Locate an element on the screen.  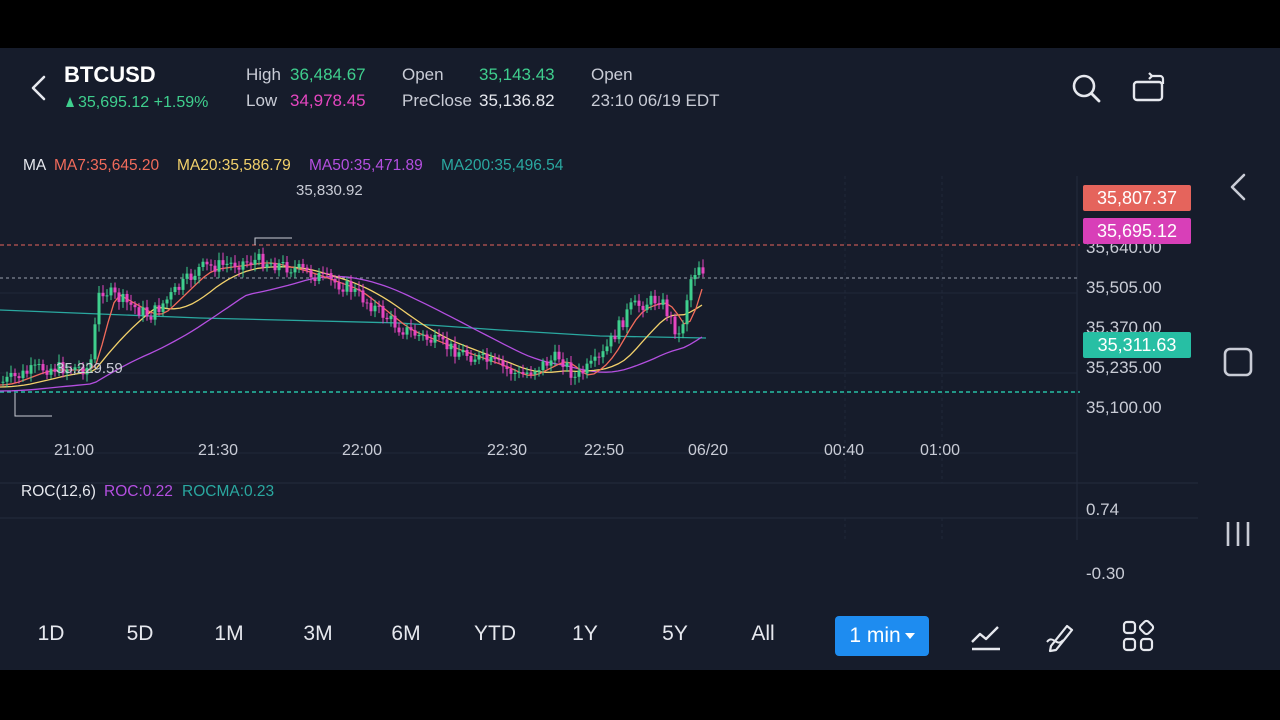
ma-title: MA is located at coordinates (35, 165).